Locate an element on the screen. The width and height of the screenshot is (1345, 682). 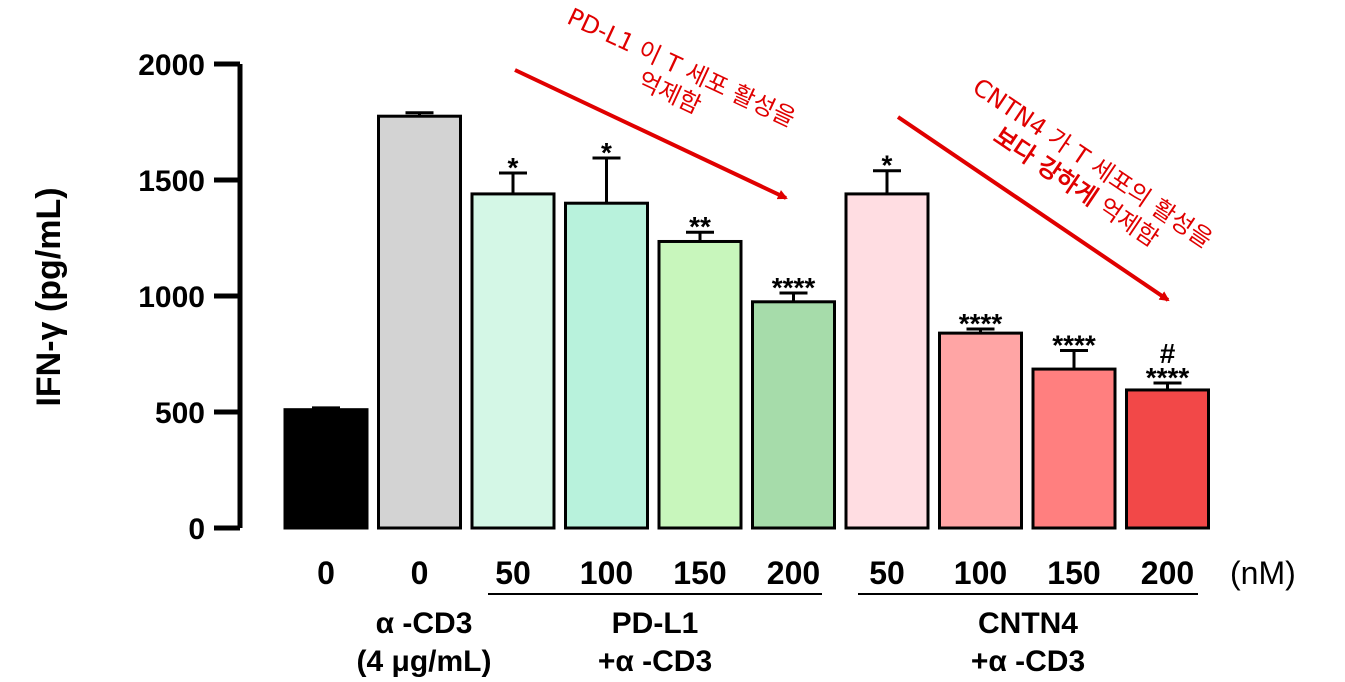
group-label-cntn4-line1: CNTN4 is located at coordinates (1028, 623).